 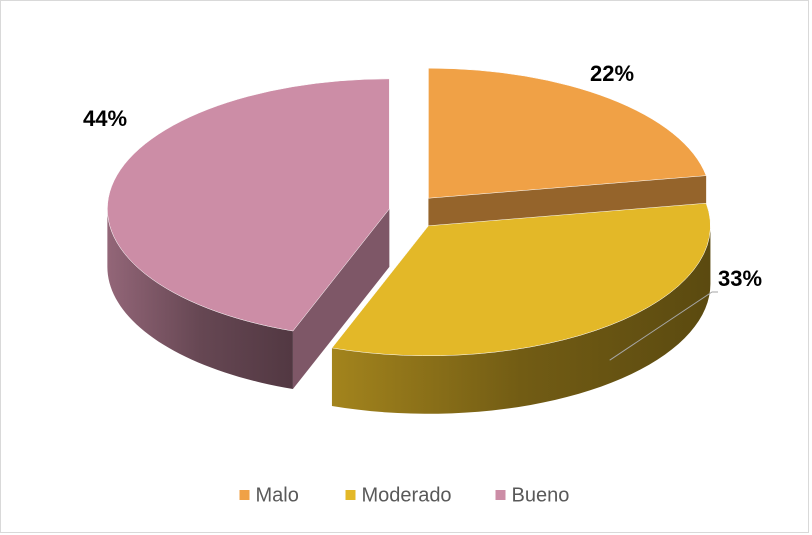 I want to click on leader-line, so click(x=663, y=326).